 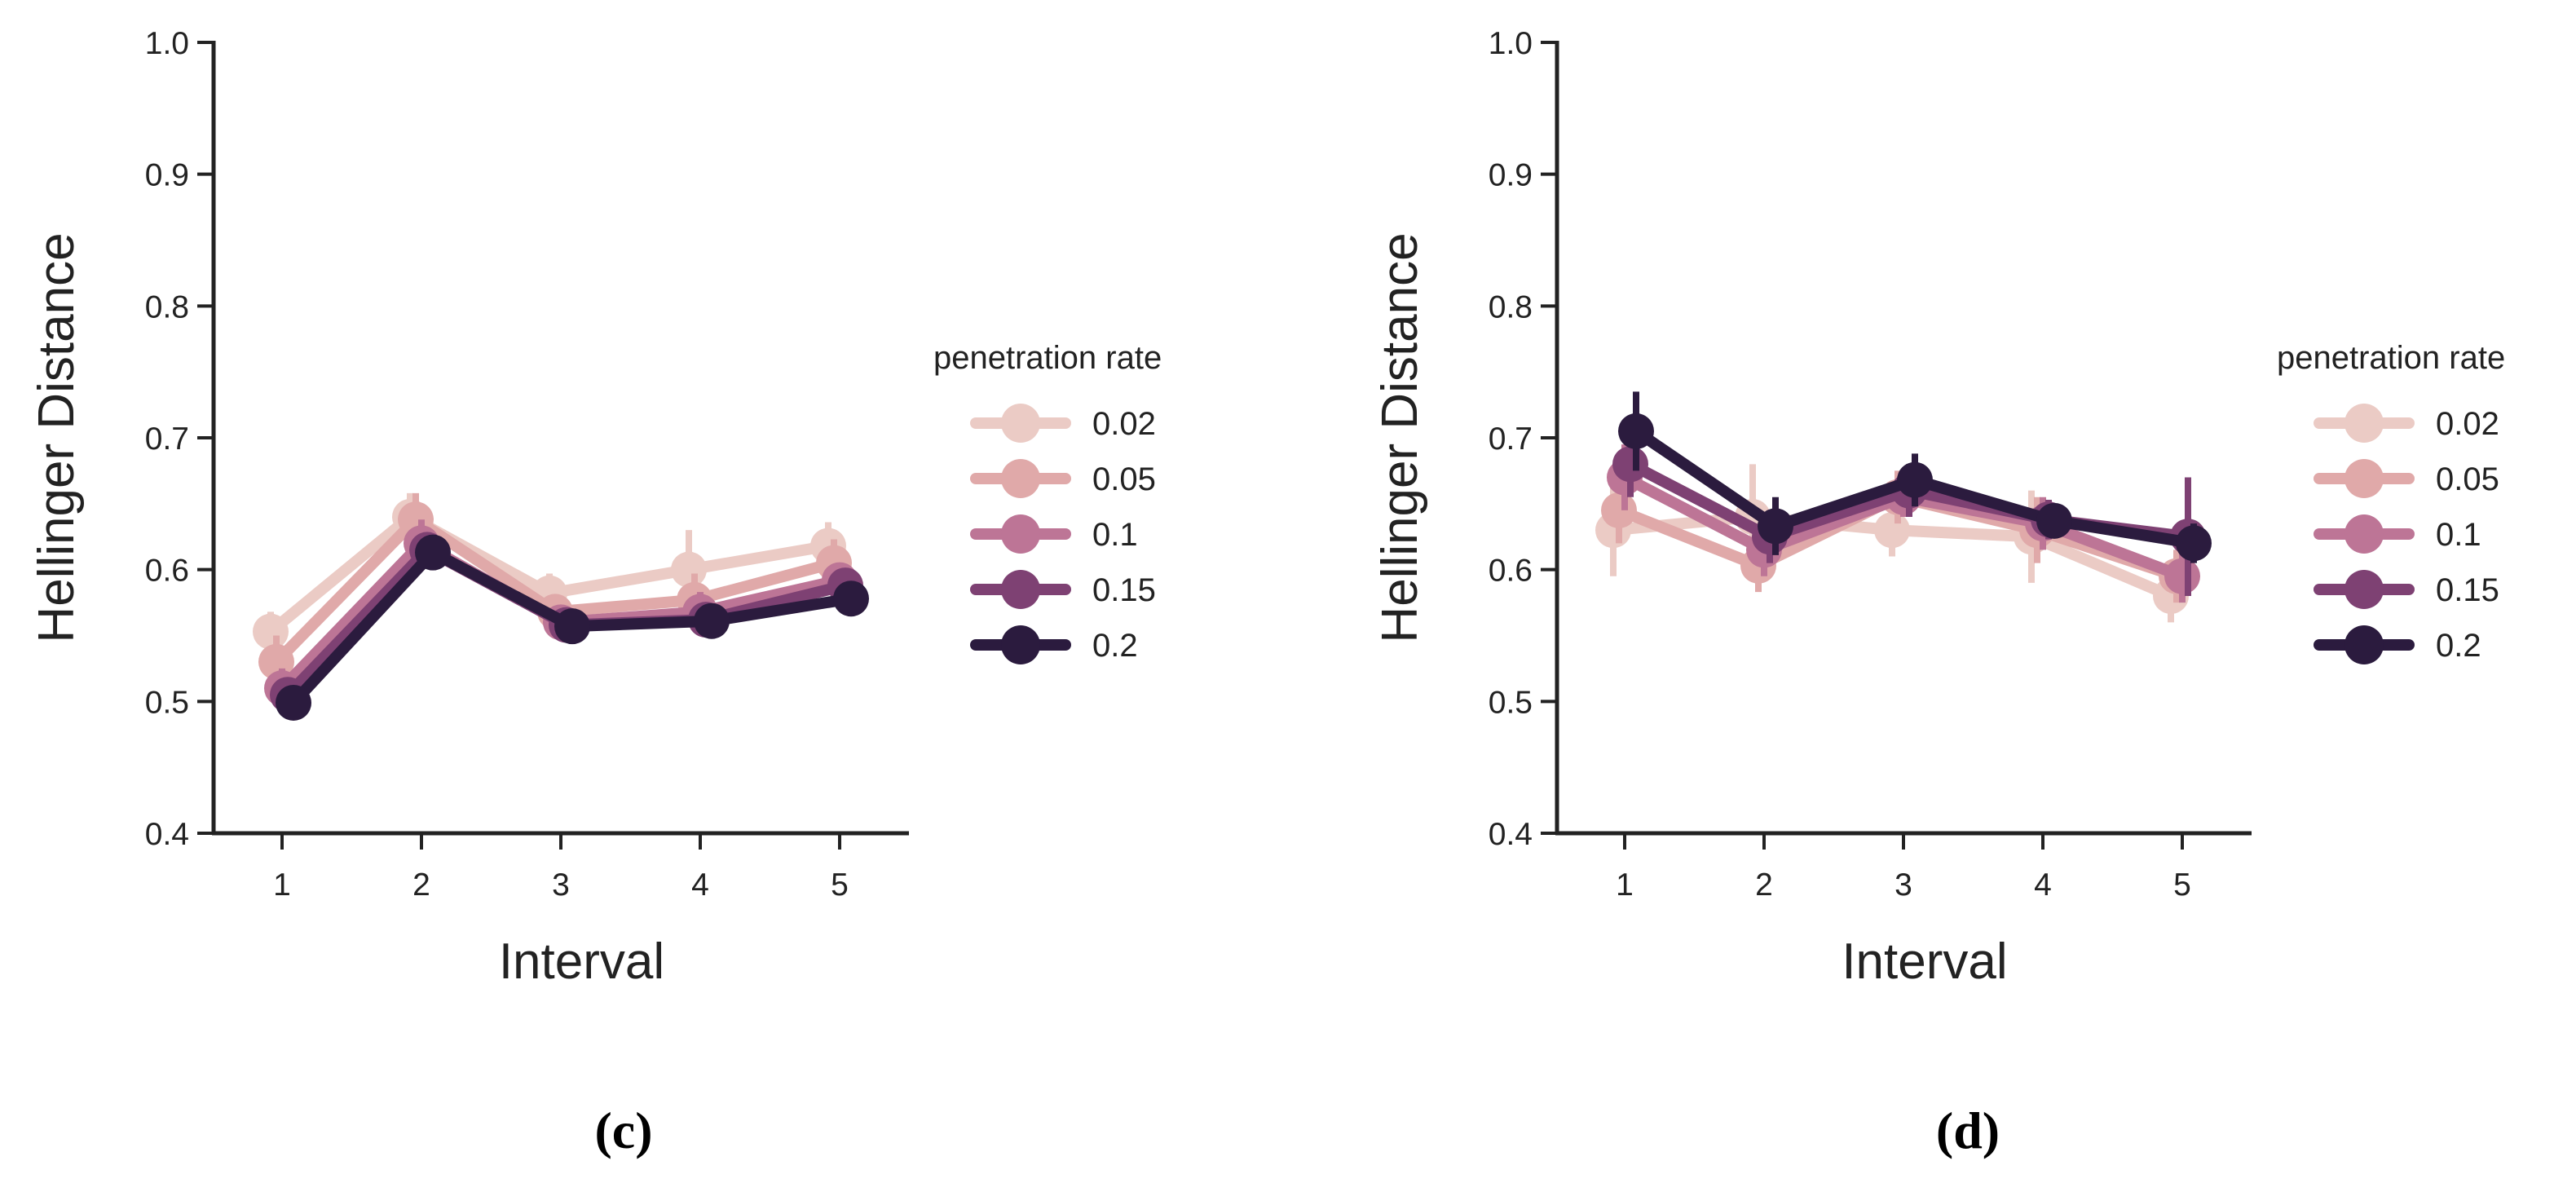 I want to click on panel-caption: (d), so click(x=1968, y=1130).